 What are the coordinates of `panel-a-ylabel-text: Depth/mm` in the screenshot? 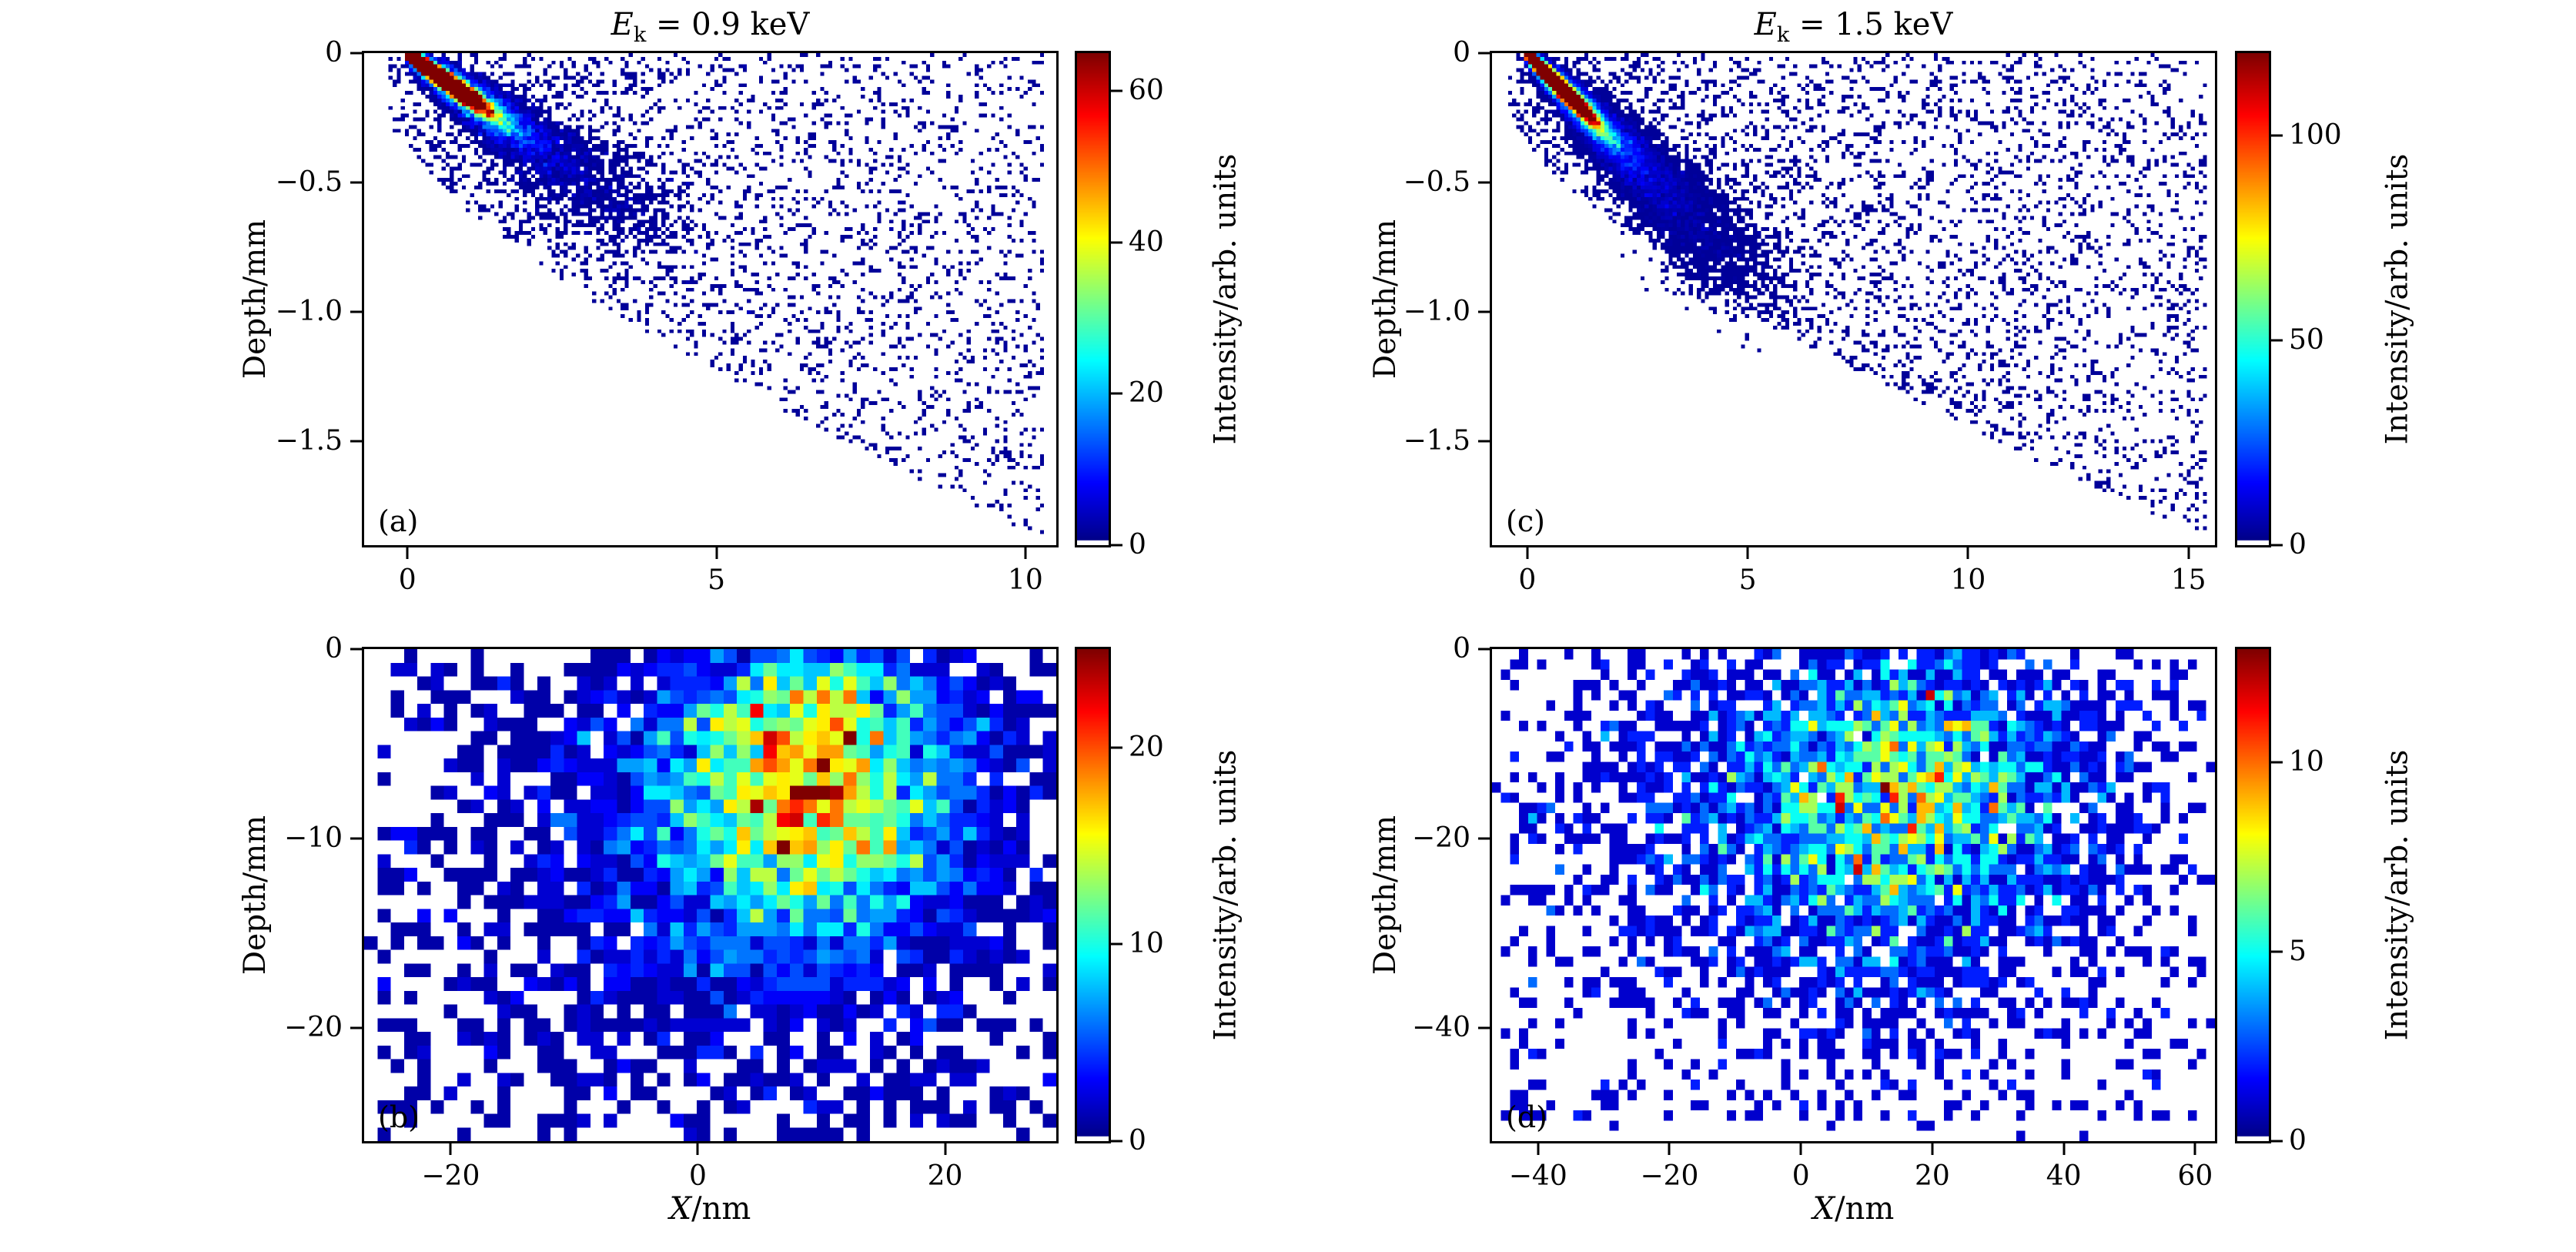 It's located at (256, 299).